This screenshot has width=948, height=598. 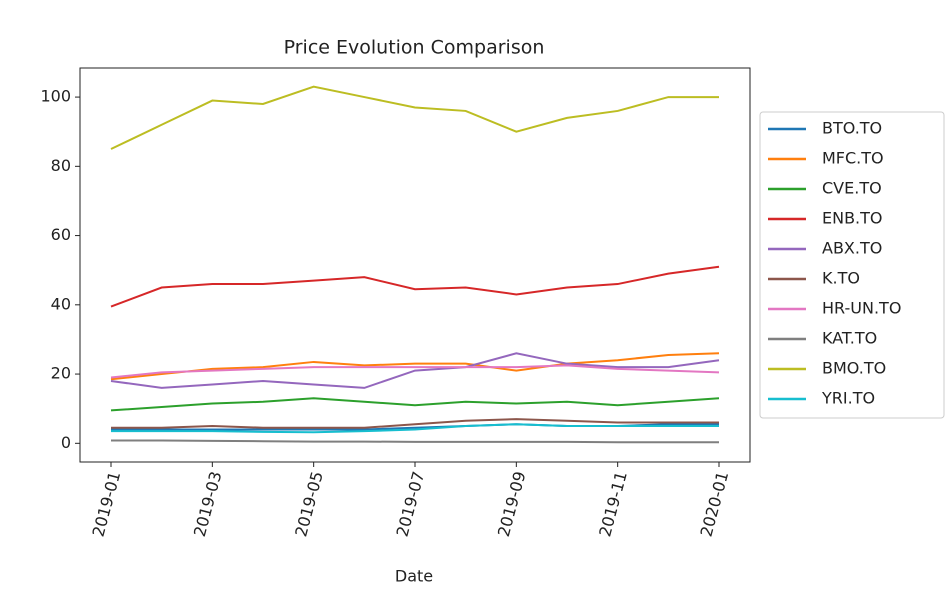 I want to click on y-tick-label: 40, so click(x=61, y=303).